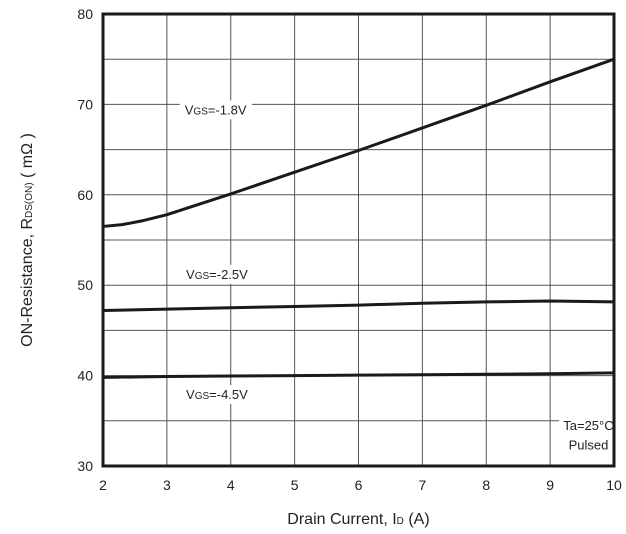  I want to click on y-axis-title-sub: DS(ON), so click(29, 200).